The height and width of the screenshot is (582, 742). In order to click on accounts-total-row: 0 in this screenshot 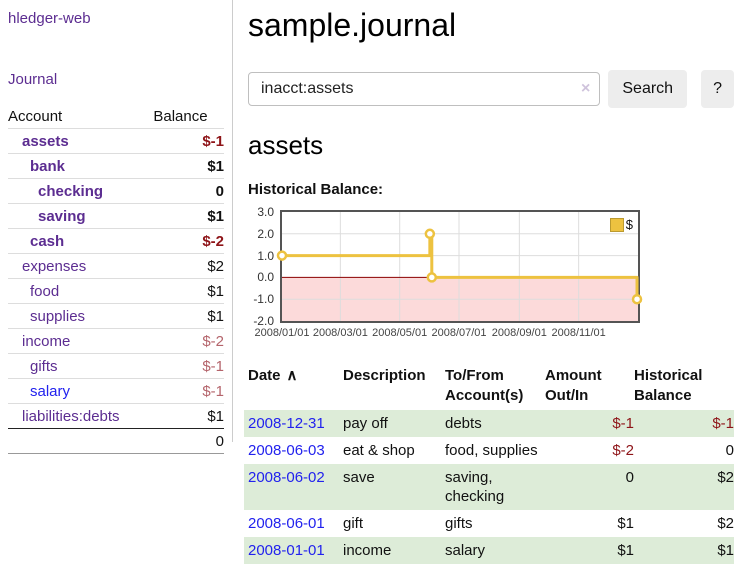, I will do `click(116, 441)`.